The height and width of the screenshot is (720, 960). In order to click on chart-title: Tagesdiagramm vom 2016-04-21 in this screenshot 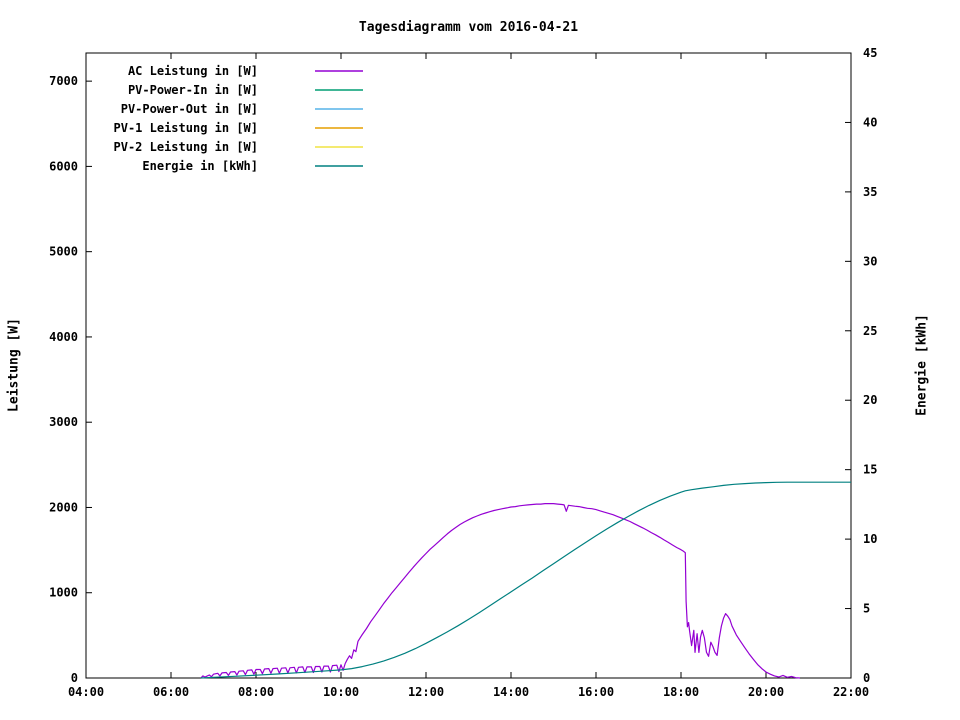, I will do `click(468, 27)`.